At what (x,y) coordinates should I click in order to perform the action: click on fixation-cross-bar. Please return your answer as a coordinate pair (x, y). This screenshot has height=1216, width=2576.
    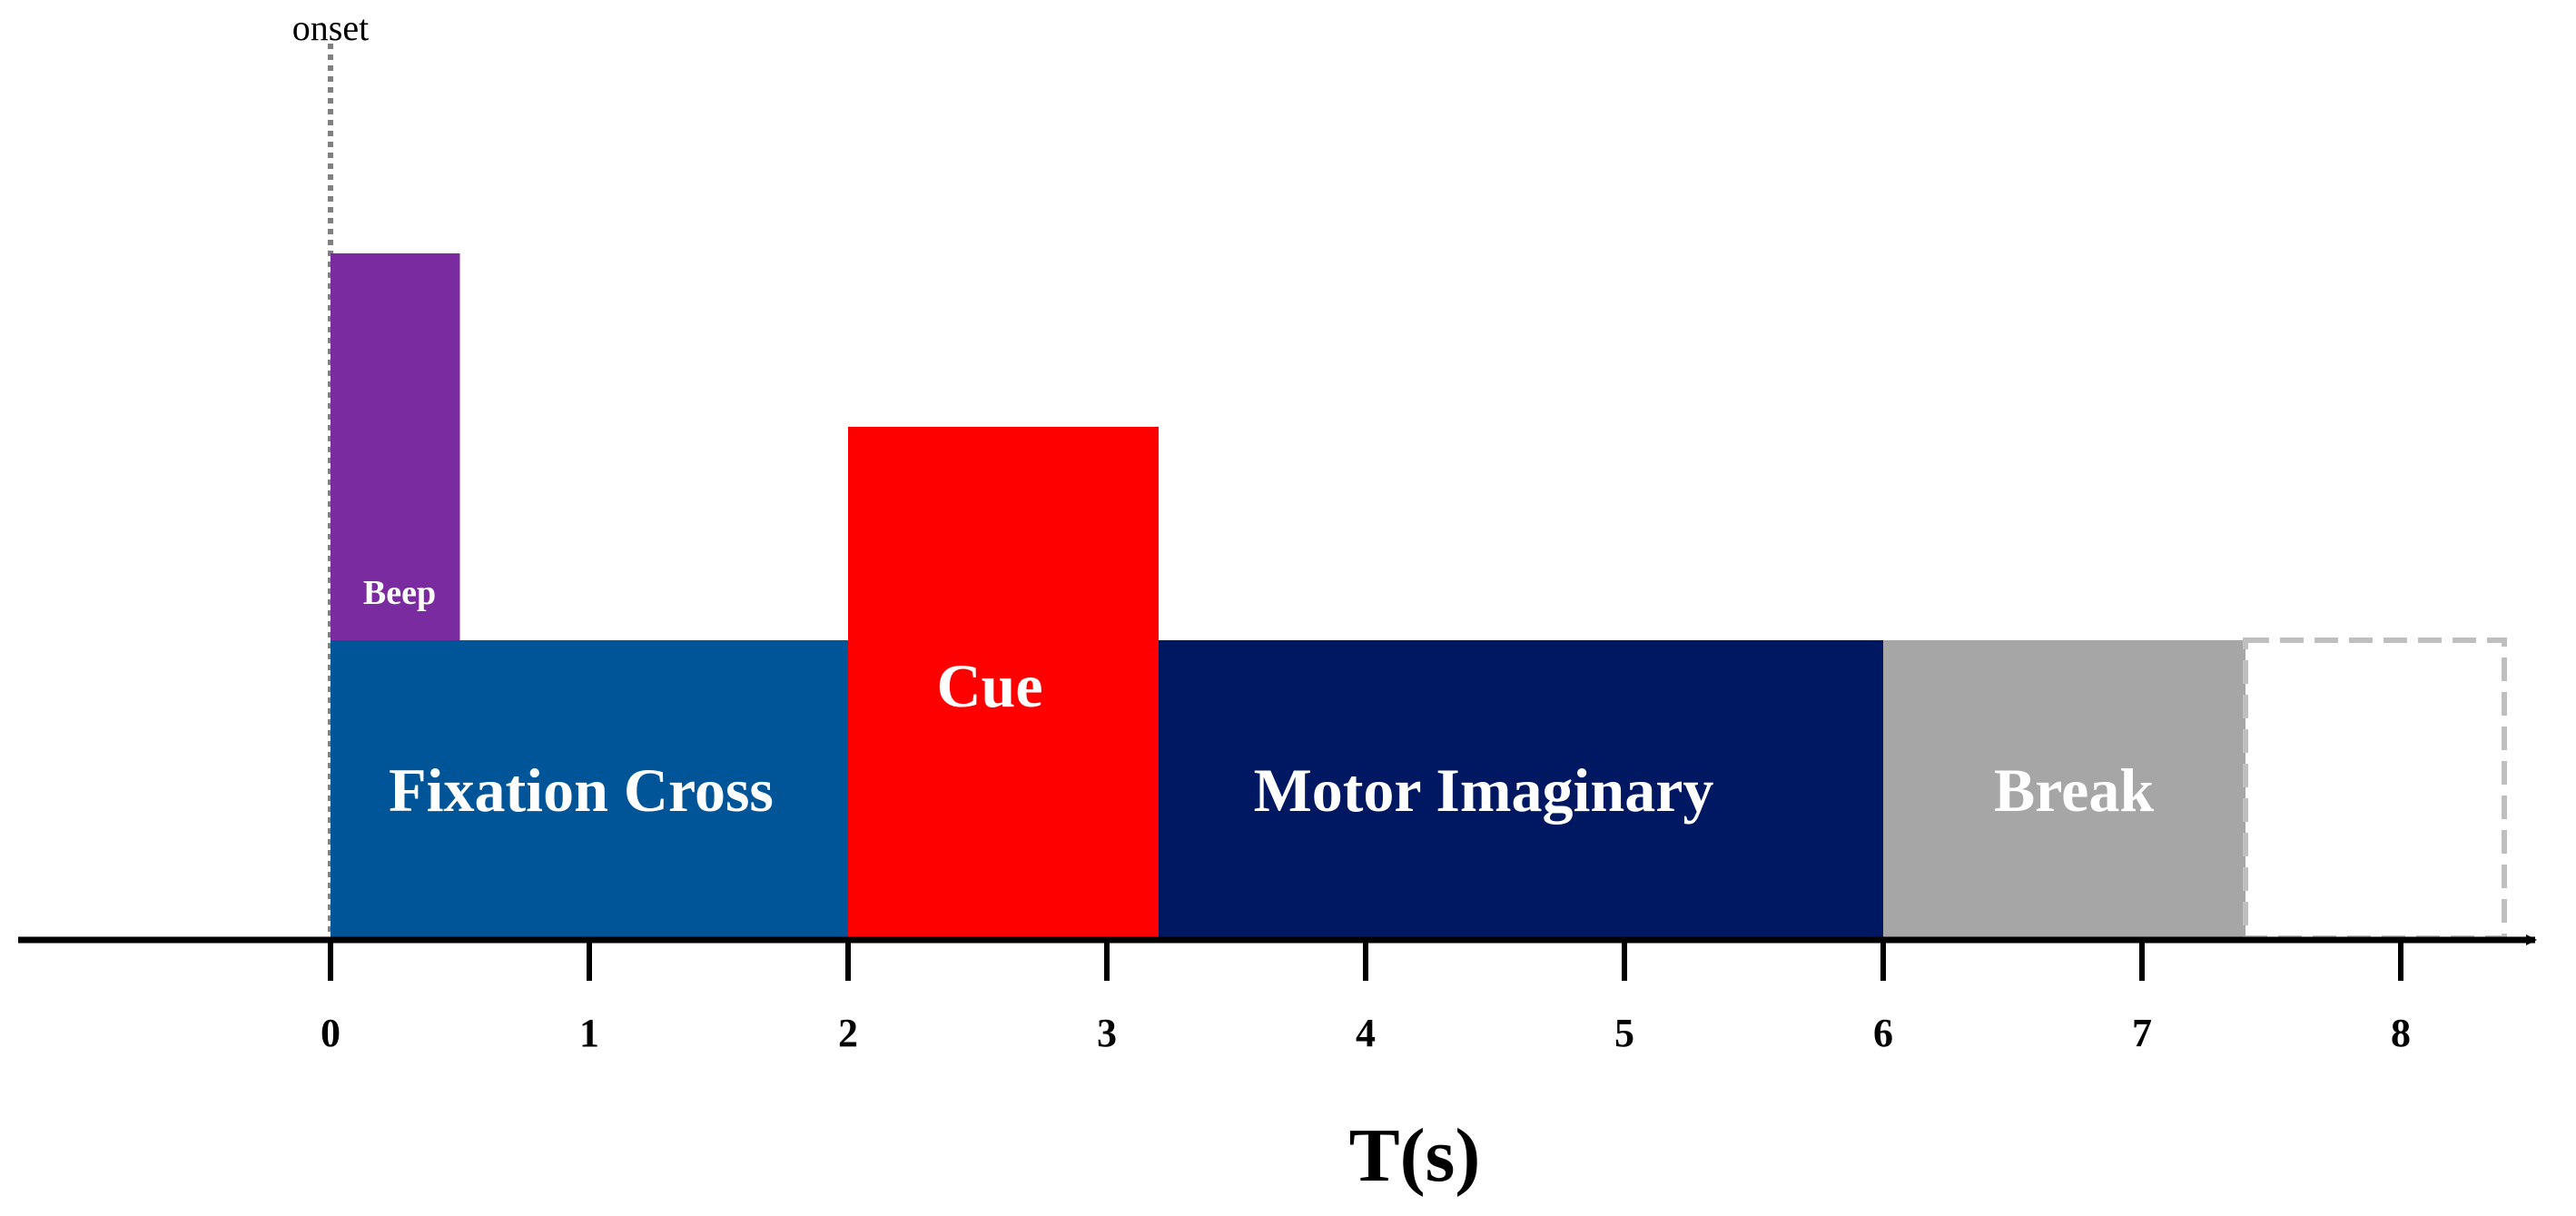
    Looking at the image, I should click on (589, 789).